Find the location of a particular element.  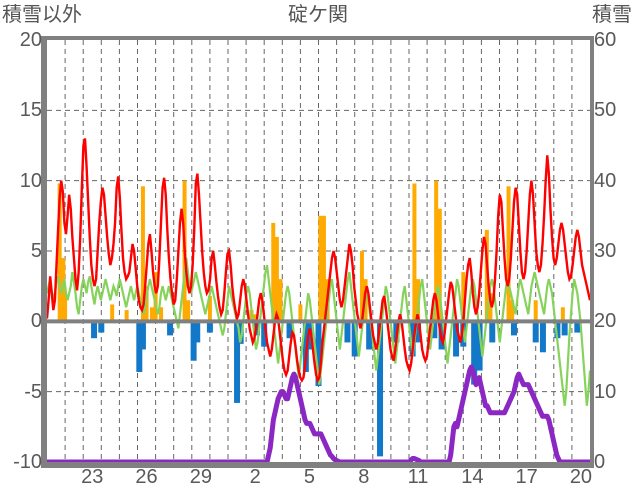

y-tick-left: 0 is located at coordinates (36, 321).